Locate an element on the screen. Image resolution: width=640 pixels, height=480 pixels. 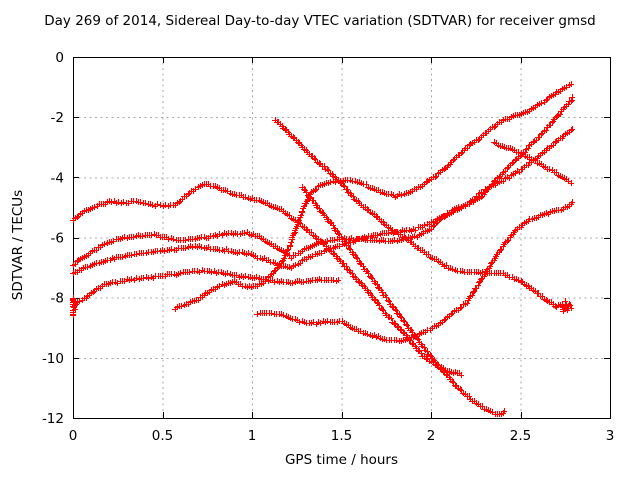
y-tick-label: -4 is located at coordinates (57, 178).